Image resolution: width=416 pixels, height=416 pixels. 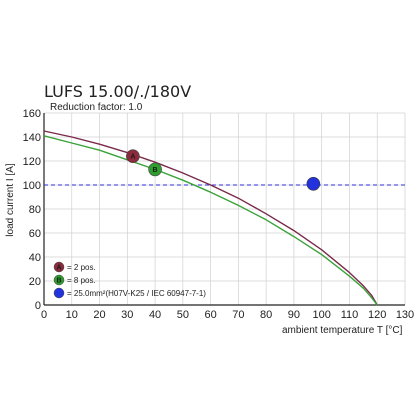 I want to click on chart-title: LUFS 15.00/./180V, so click(x=117, y=91).